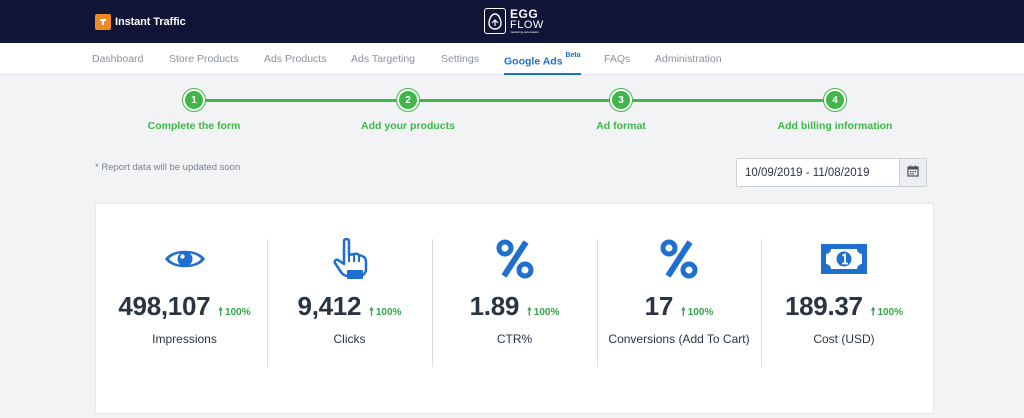  I want to click on stat-cost: 189.37 🠕 100% Cost (USD), so click(844, 303).